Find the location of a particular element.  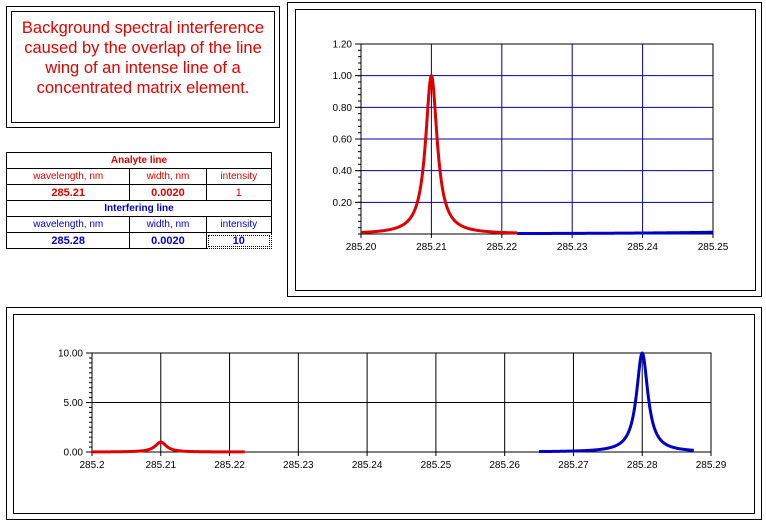

interfering-wavelength-field: 285.28 is located at coordinates (68, 240).